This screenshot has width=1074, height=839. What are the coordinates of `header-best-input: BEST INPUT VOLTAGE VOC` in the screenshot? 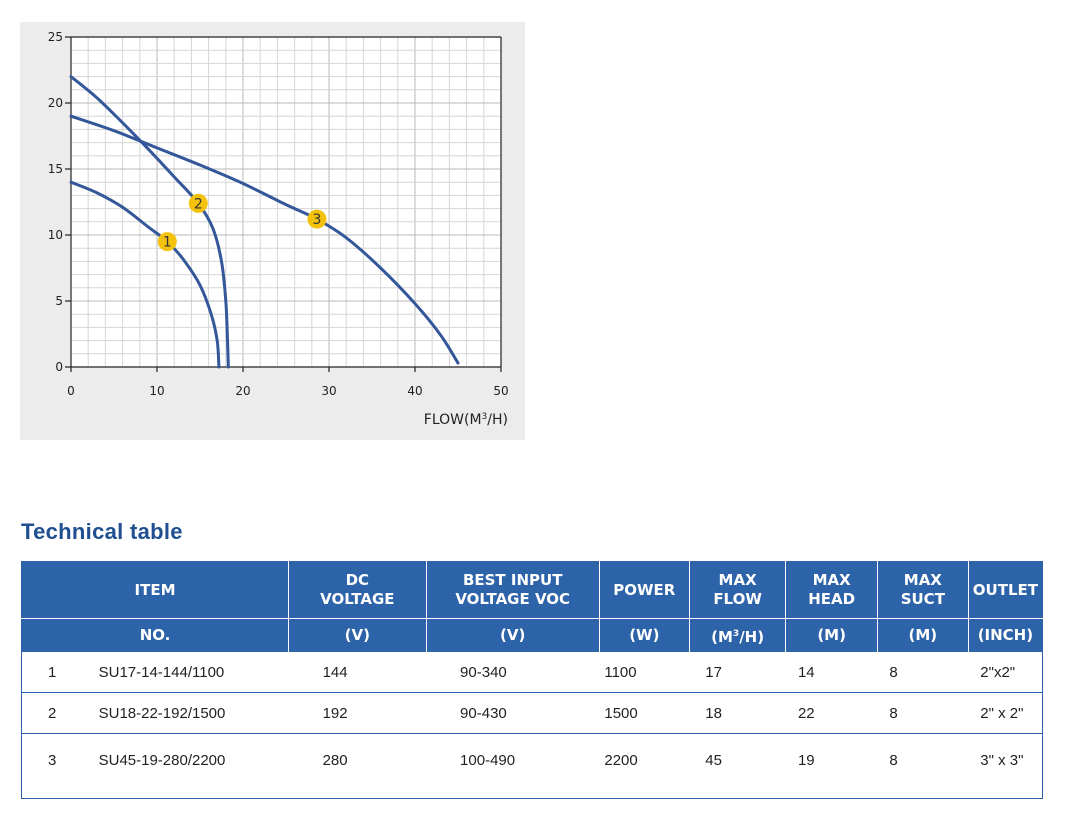 It's located at (513, 590).